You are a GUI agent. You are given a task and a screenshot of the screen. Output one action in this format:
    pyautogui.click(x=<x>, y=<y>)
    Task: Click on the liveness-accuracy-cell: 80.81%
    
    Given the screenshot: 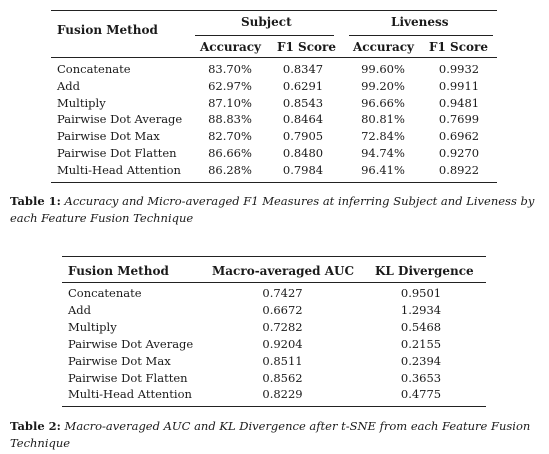 What is the action you would take?
    pyautogui.click(x=383, y=119)
    